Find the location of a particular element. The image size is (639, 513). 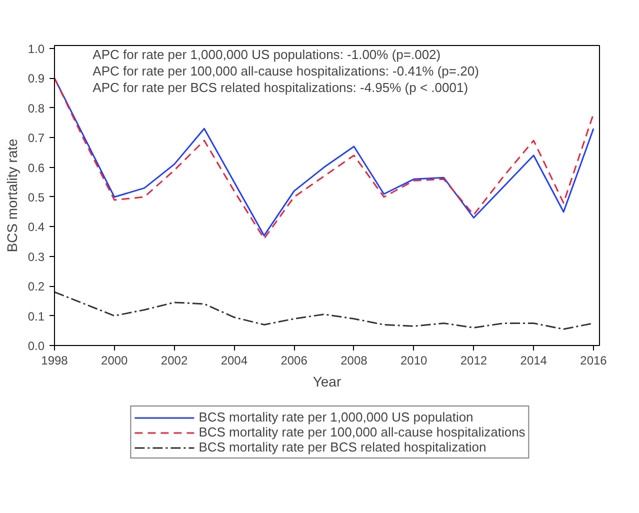

annotation: APC for rate per 1,000,000 US populations: -1.00% (p=.002) is located at coordinates (266, 54).